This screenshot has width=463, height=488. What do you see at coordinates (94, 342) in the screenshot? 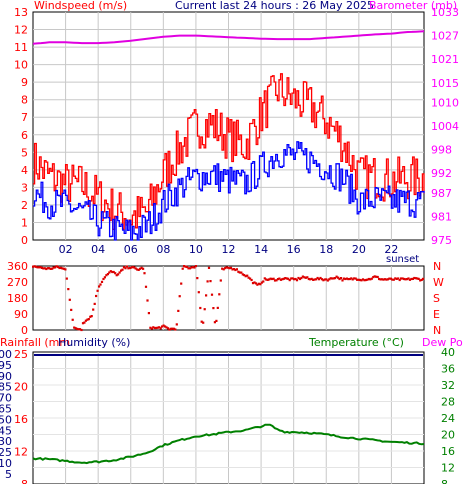
I see `humidity-axis-title: Humidity (%)` at bounding box center [94, 342].